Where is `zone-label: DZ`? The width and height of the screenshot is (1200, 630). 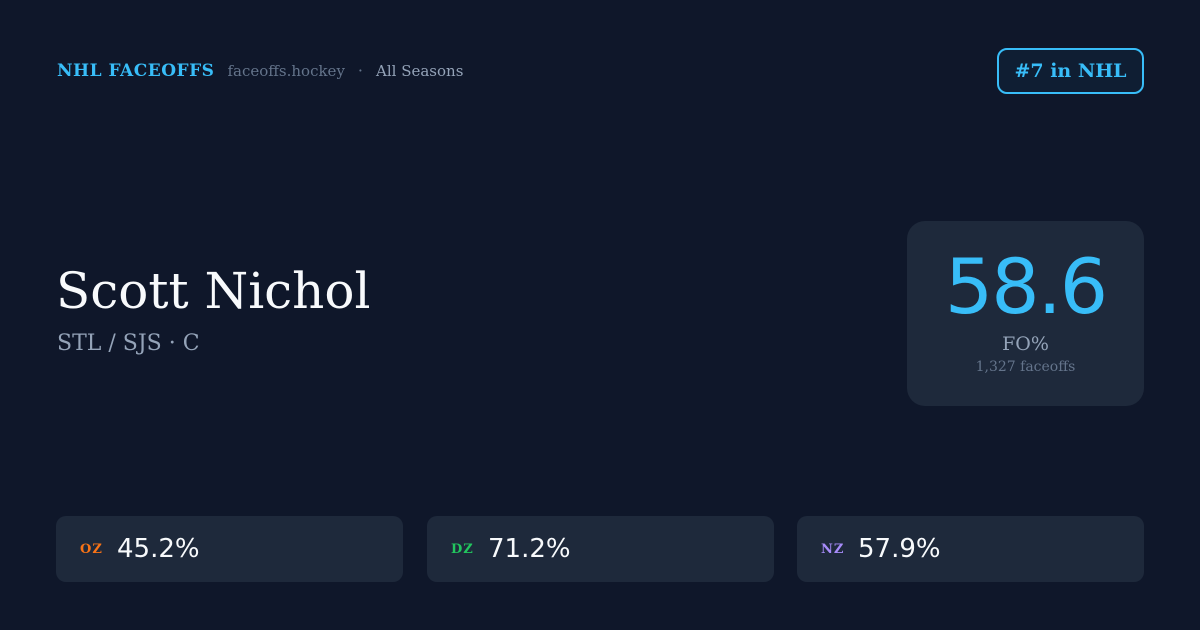 zone-label: DZ is located at coordinates (462, 549).